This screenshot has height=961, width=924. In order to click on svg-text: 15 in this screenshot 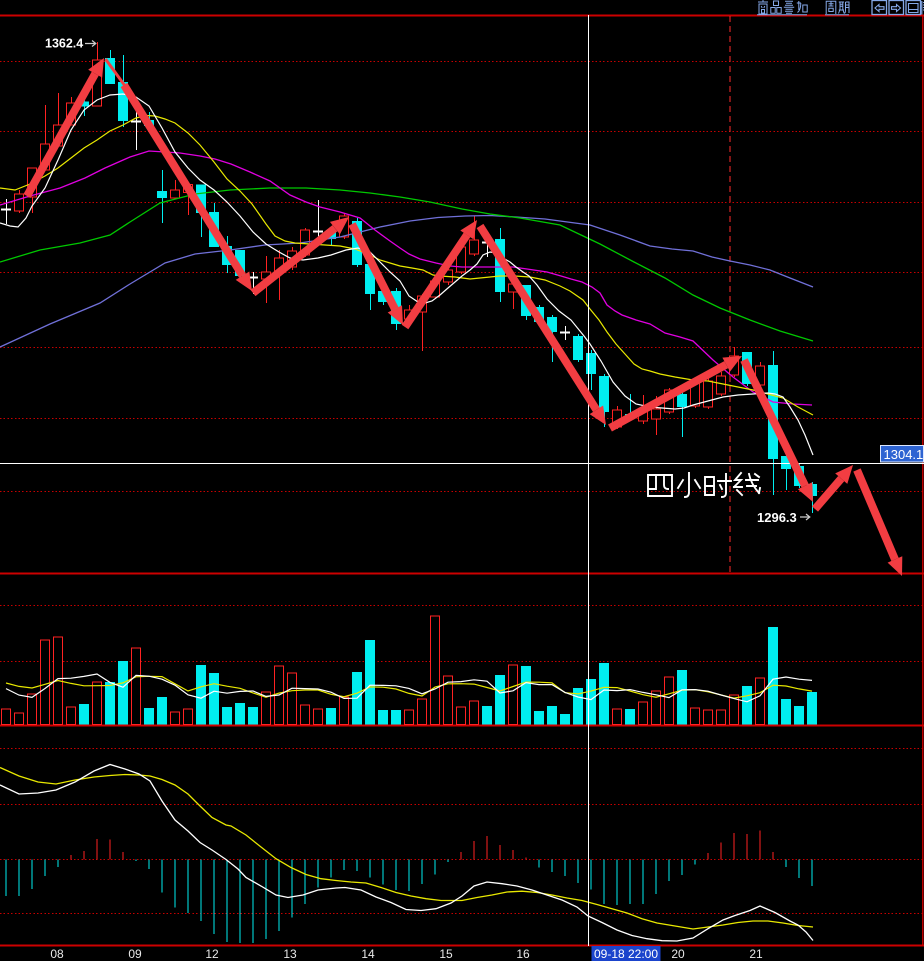, I will do `click(446, 954)`.